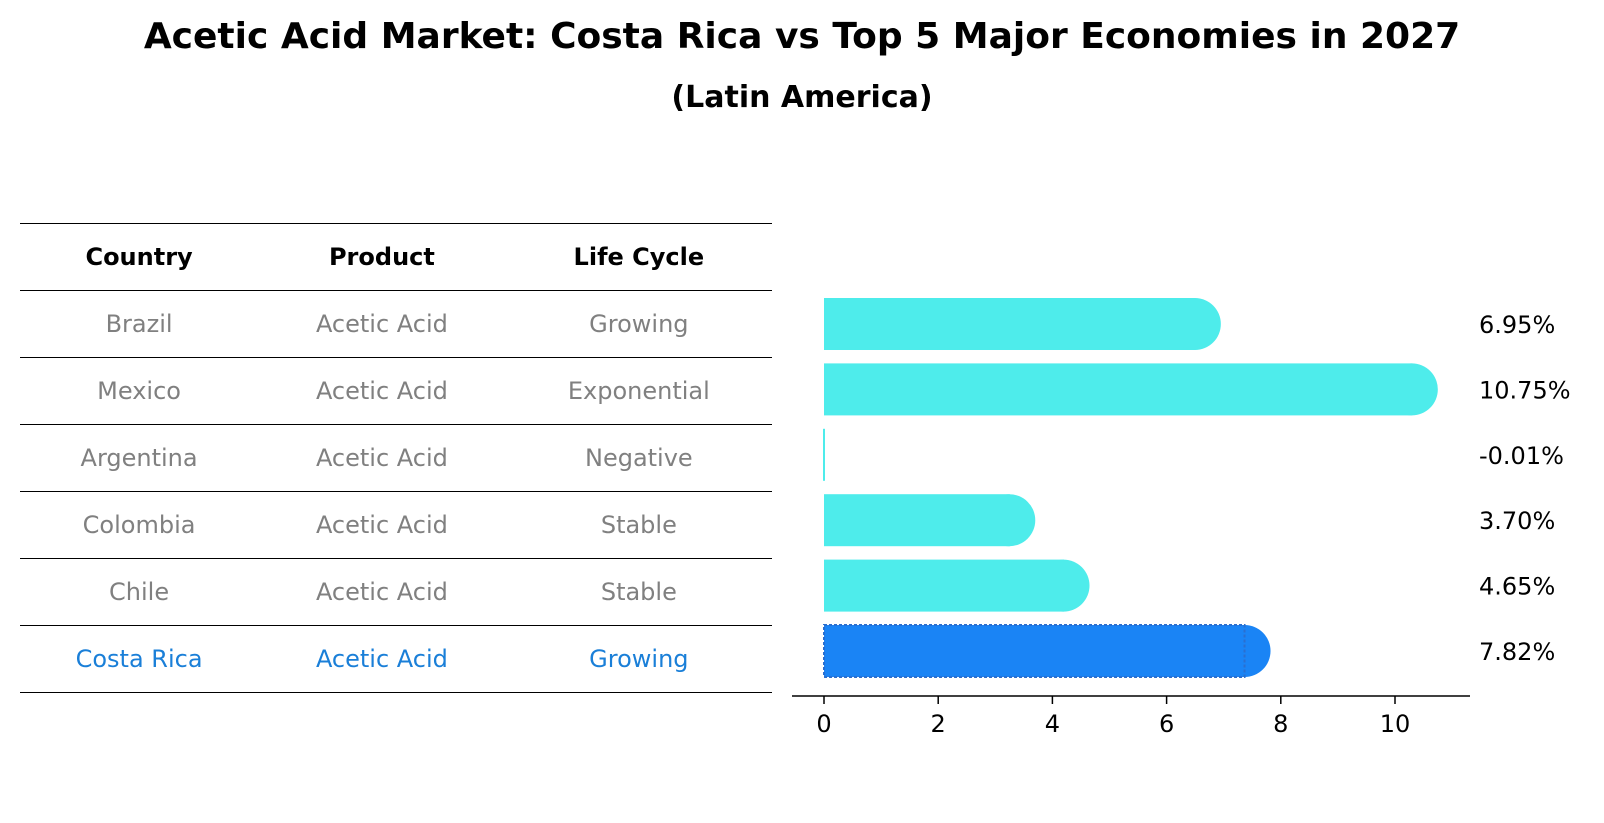 Image resolution: width=1604 pixels, height=823 pixels. I want to click on value-label: 7.82%, so click(1517, 652).